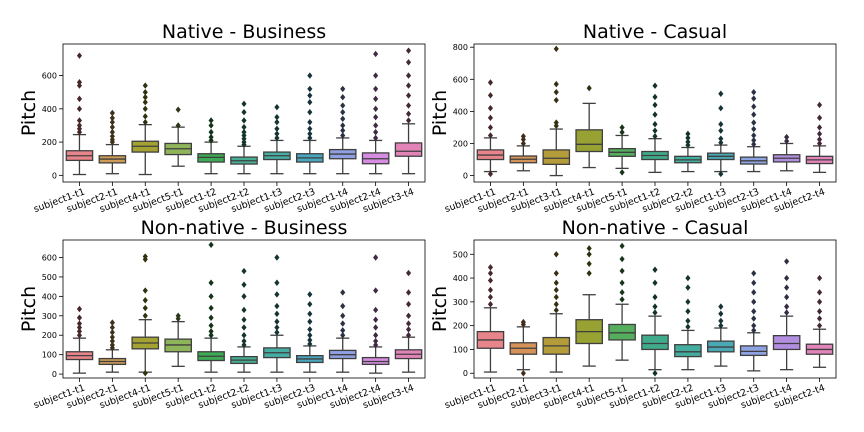  I want to click on chart-title: Non-native - Business, so click(244, 228).